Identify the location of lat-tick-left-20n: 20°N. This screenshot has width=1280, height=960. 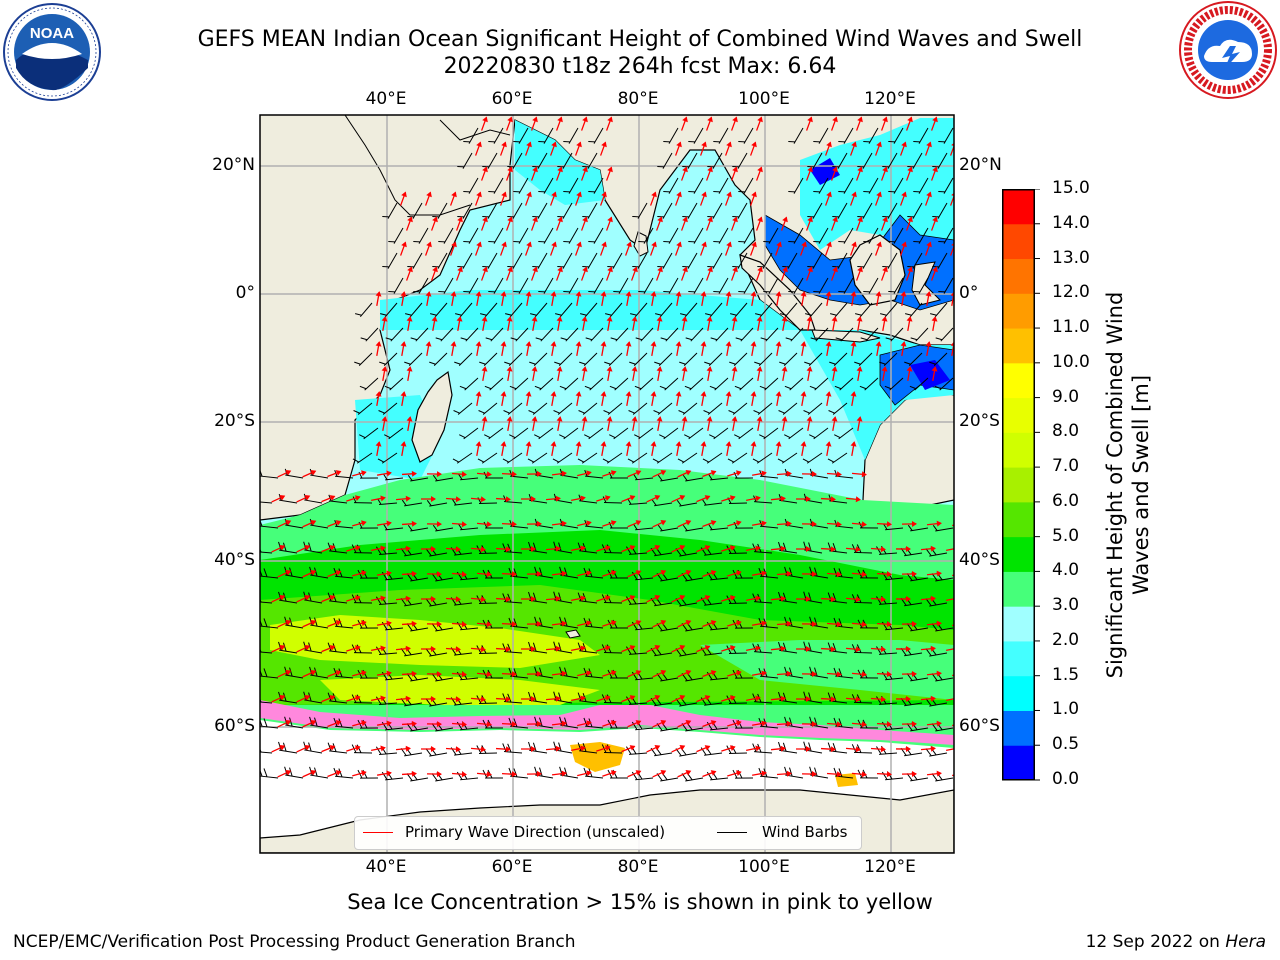
(233, 165).